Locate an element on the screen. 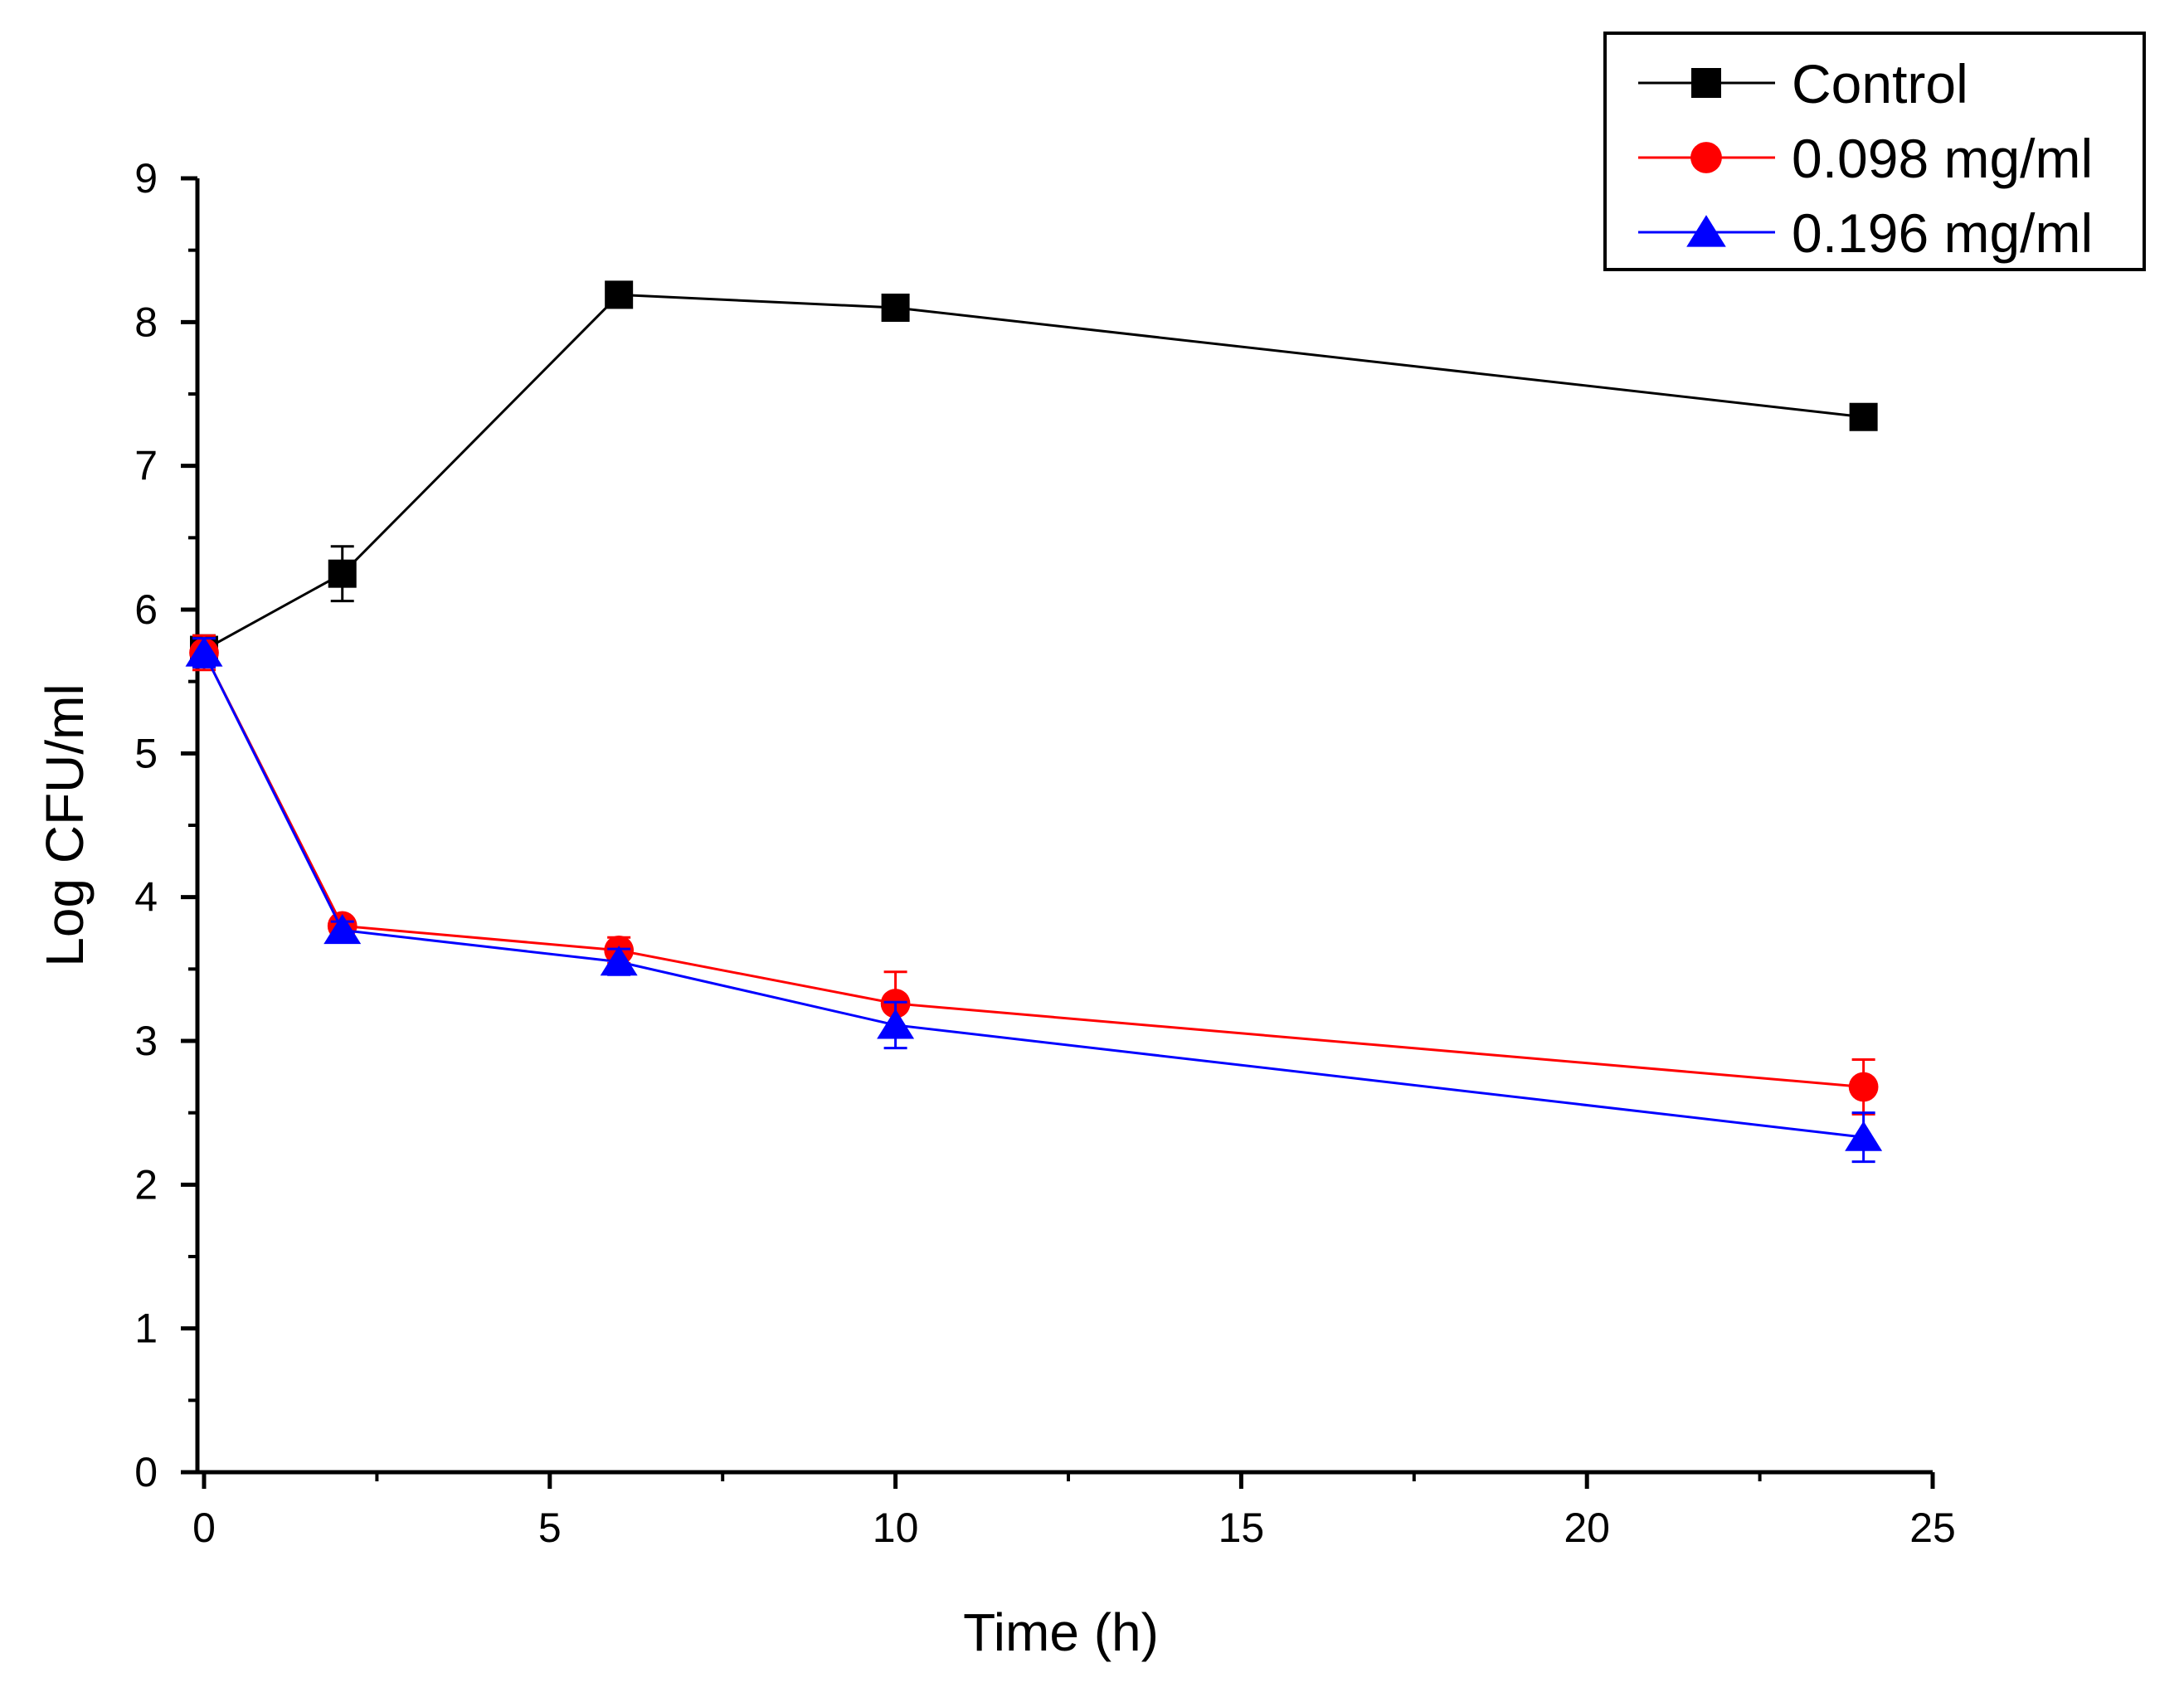 The height and width of the screenshot is (1692, 2184). legend-label: 0.196 mg/ml is located at coordinates (1942, 233).